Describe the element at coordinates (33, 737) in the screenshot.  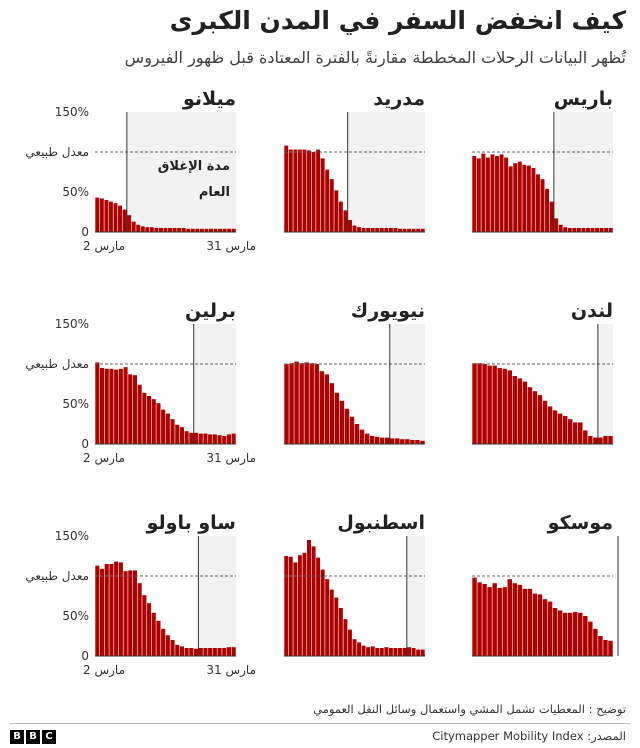
I see `logo-letter: B` at that location.